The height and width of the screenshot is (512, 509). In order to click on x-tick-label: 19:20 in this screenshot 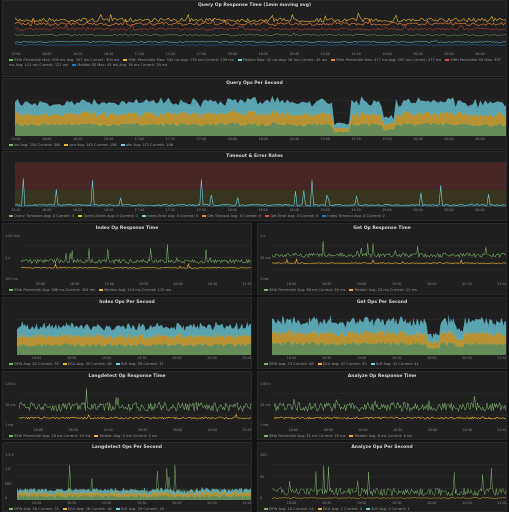, I will do `click(356, 54)`.